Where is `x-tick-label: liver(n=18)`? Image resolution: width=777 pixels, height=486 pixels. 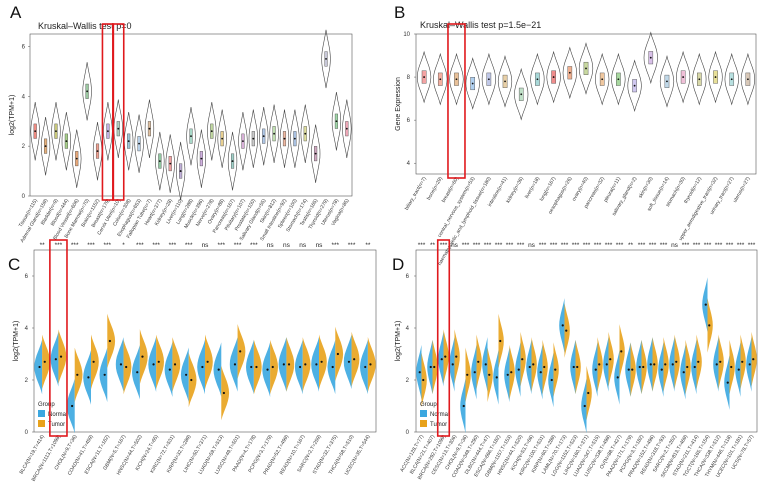 x-tick-label: liver(n=18) is located at coordinates (532, 188).